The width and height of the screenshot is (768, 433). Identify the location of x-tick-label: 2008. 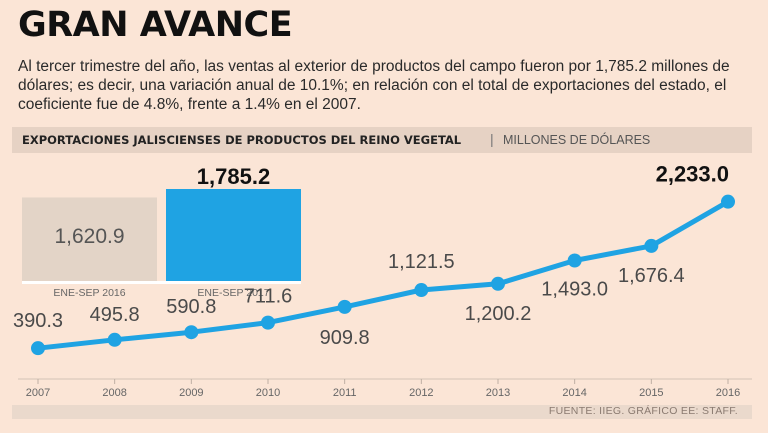
(114, 393).